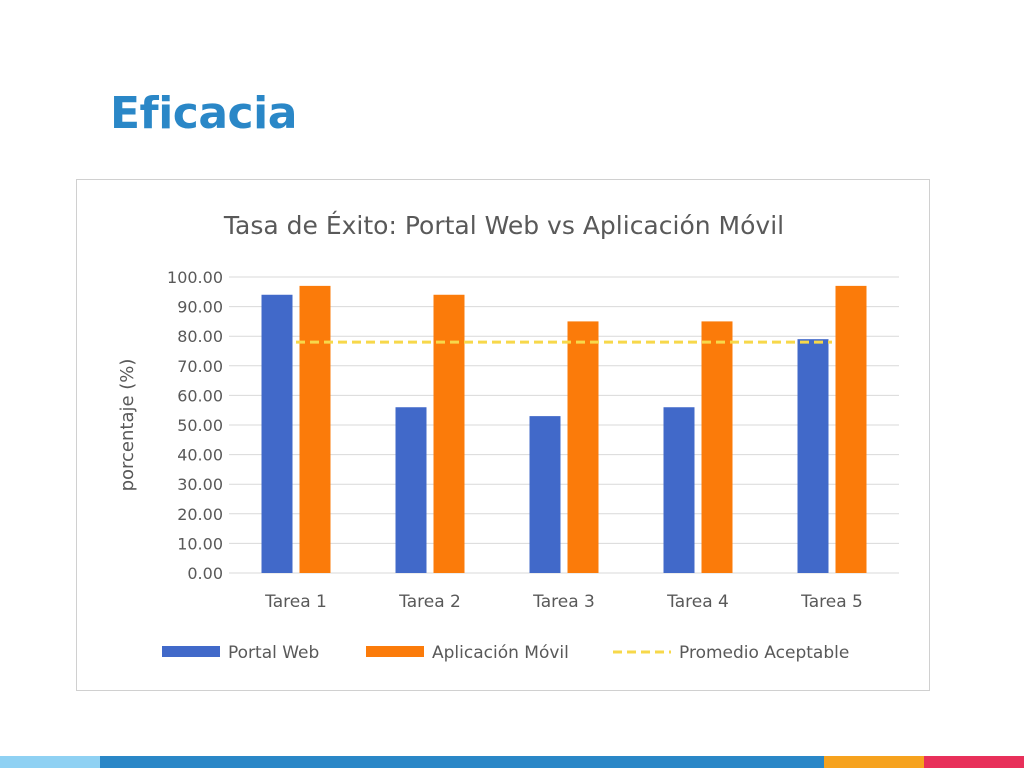 The height and width of the screenshot is (768, 1024). I want to click on x-tick-labels: Tarea 1 Tarea 2 Tarea 3 Tarea 4 Tarea 5, so click(563, 602).